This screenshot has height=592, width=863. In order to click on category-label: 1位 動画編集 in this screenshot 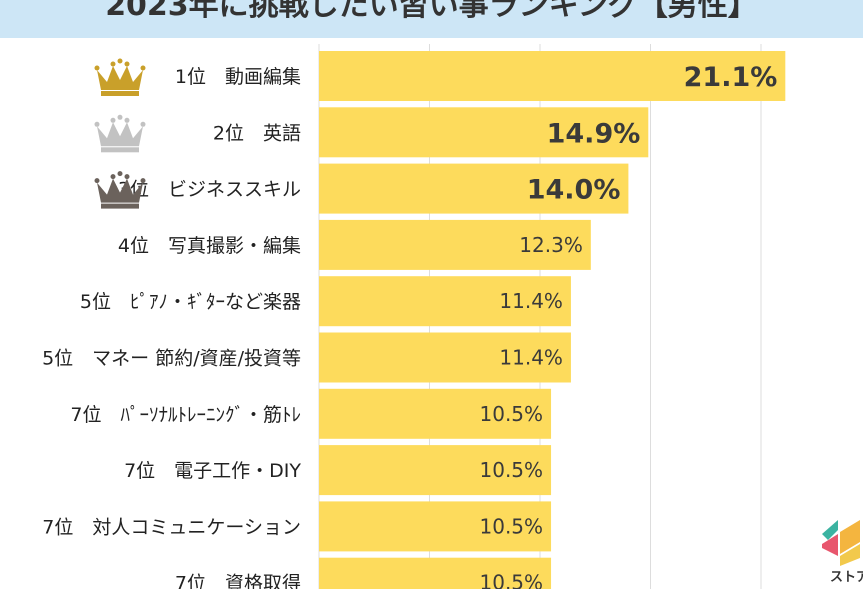, I will do `click(238, 77)`.